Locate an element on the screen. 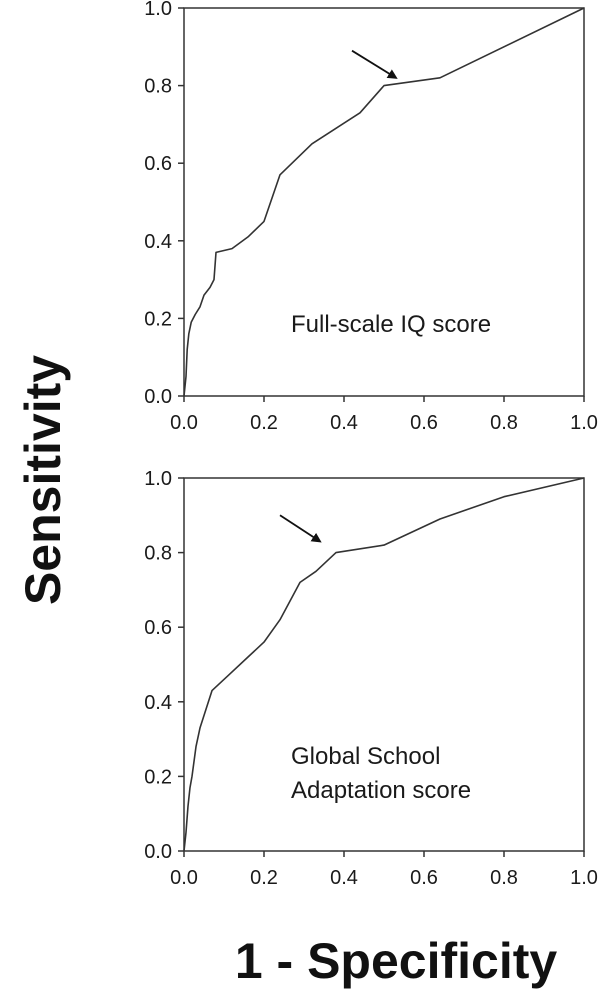  plot-annotation: Global School is located at coordinates (365, 756).